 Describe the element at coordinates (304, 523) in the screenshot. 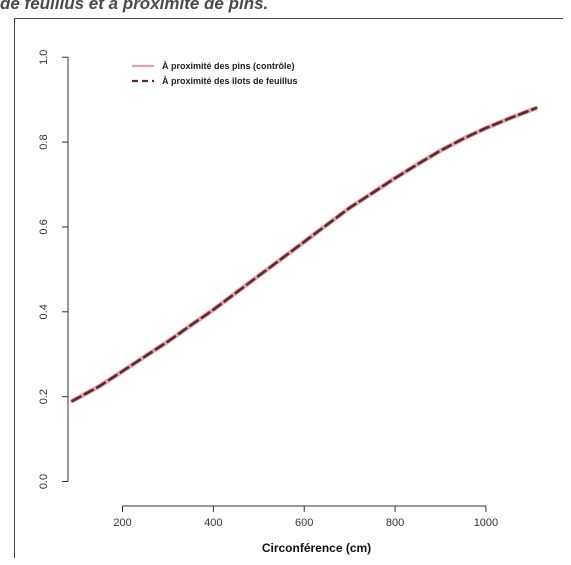

I see `x-tick-label: 600` at that location.